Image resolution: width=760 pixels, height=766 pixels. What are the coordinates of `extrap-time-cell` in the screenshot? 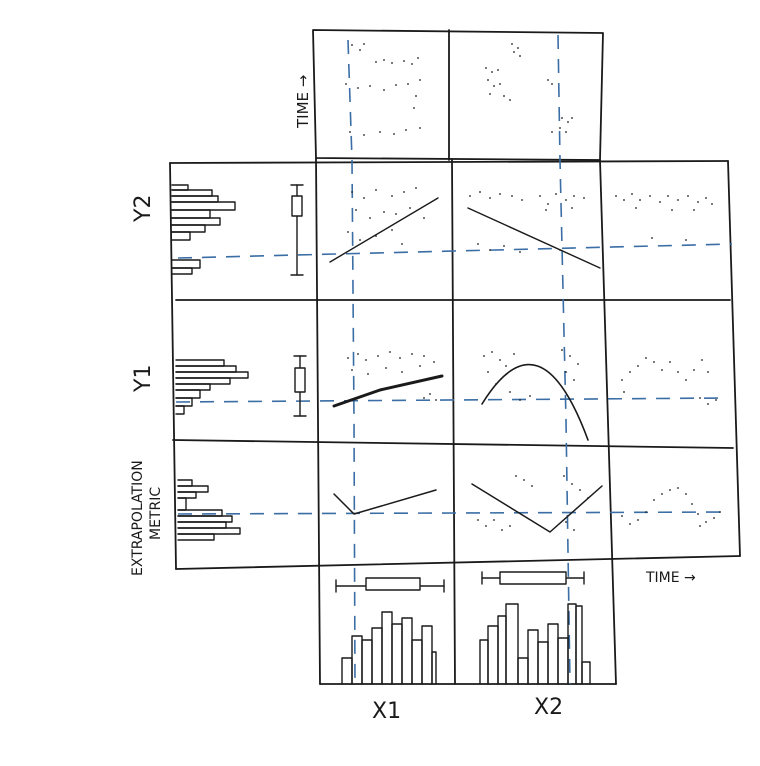 It's located at (671, 507).